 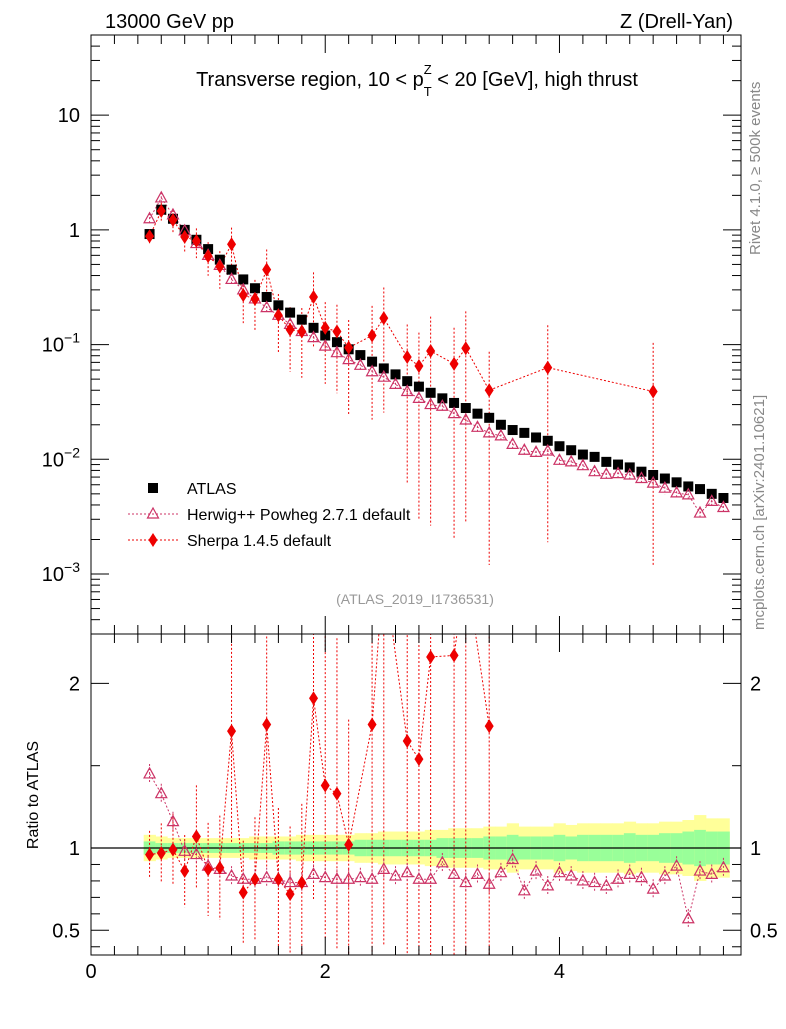 What do you see at coordinates (401, 301) in the screenshot?
I see `sherpa-line` at bounding box center [401, 301].